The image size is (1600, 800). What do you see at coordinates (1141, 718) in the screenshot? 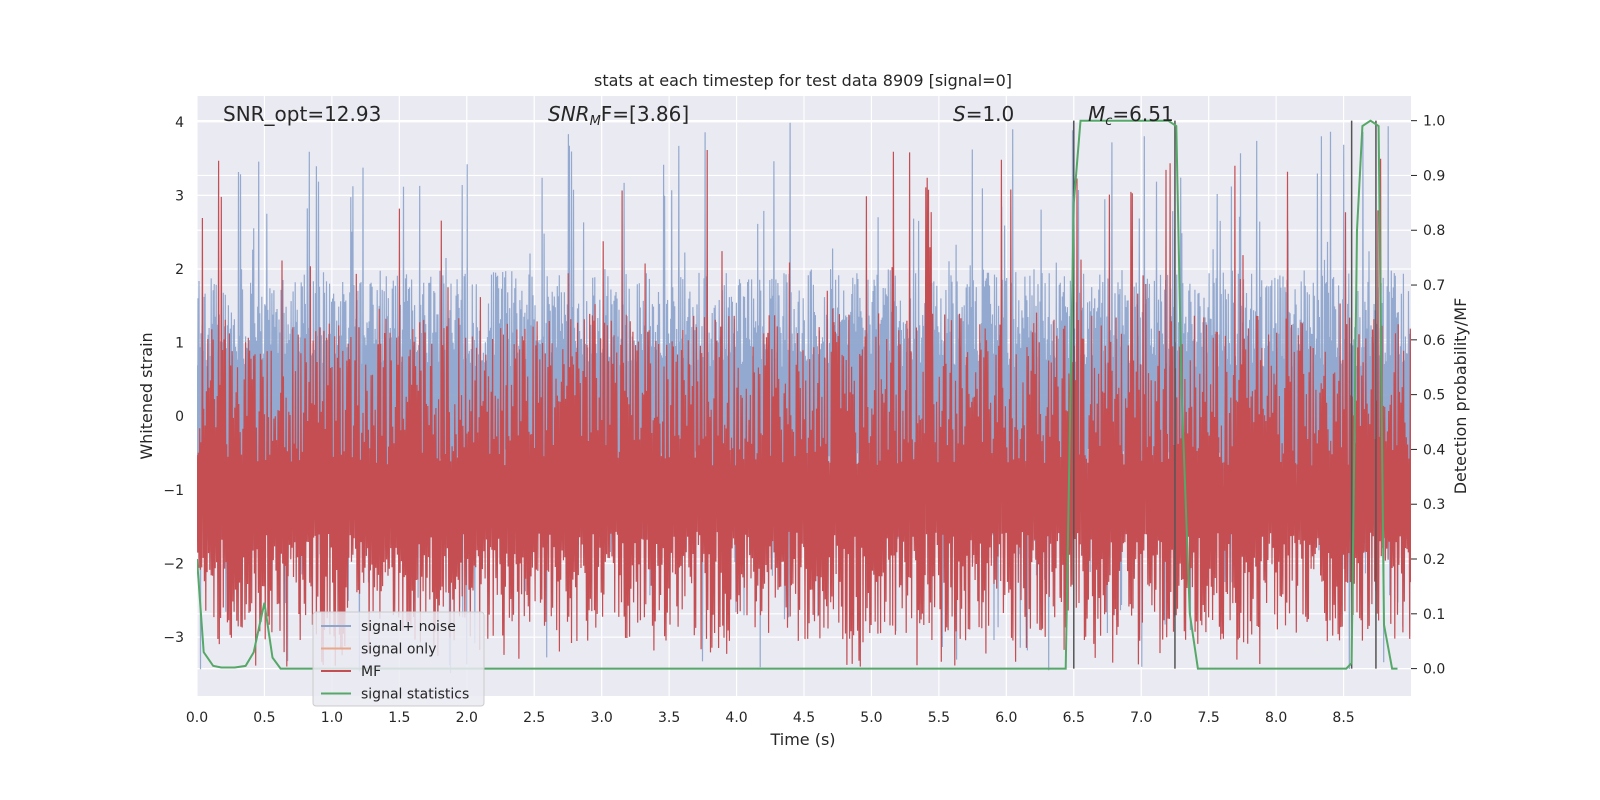
I see `x-tick-label: 7.0` at bounding box center [1141, 718].